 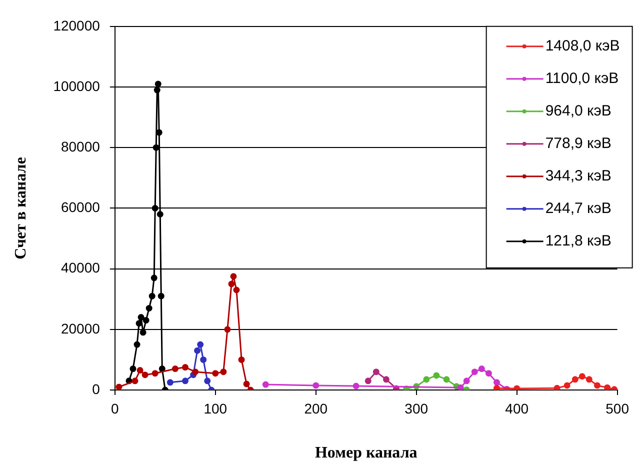 I want to click on y-tick-label: 100000, so click(x=76, y=86).